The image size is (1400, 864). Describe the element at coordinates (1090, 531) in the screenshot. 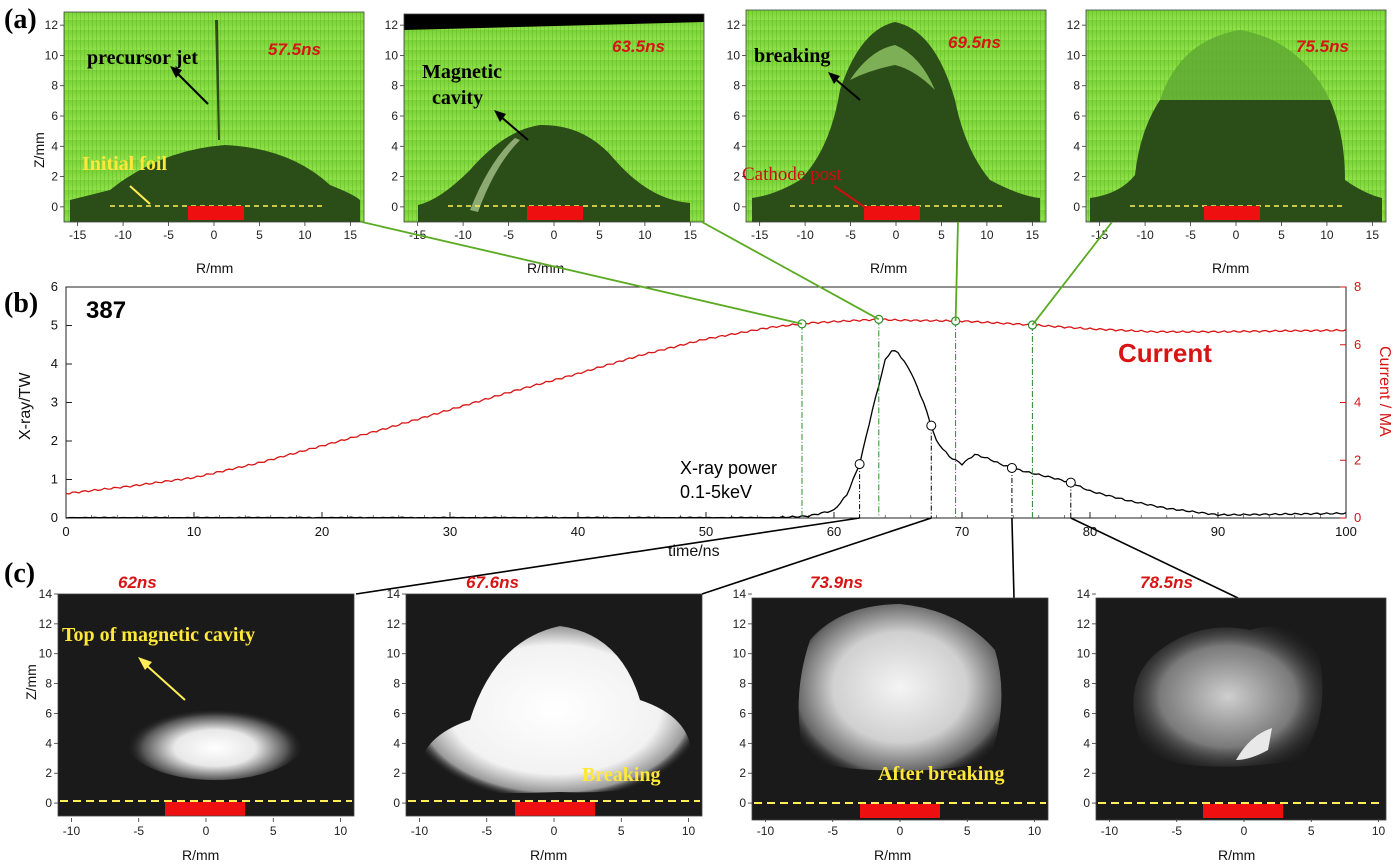

I see `x-tick-label: 80` at that location.